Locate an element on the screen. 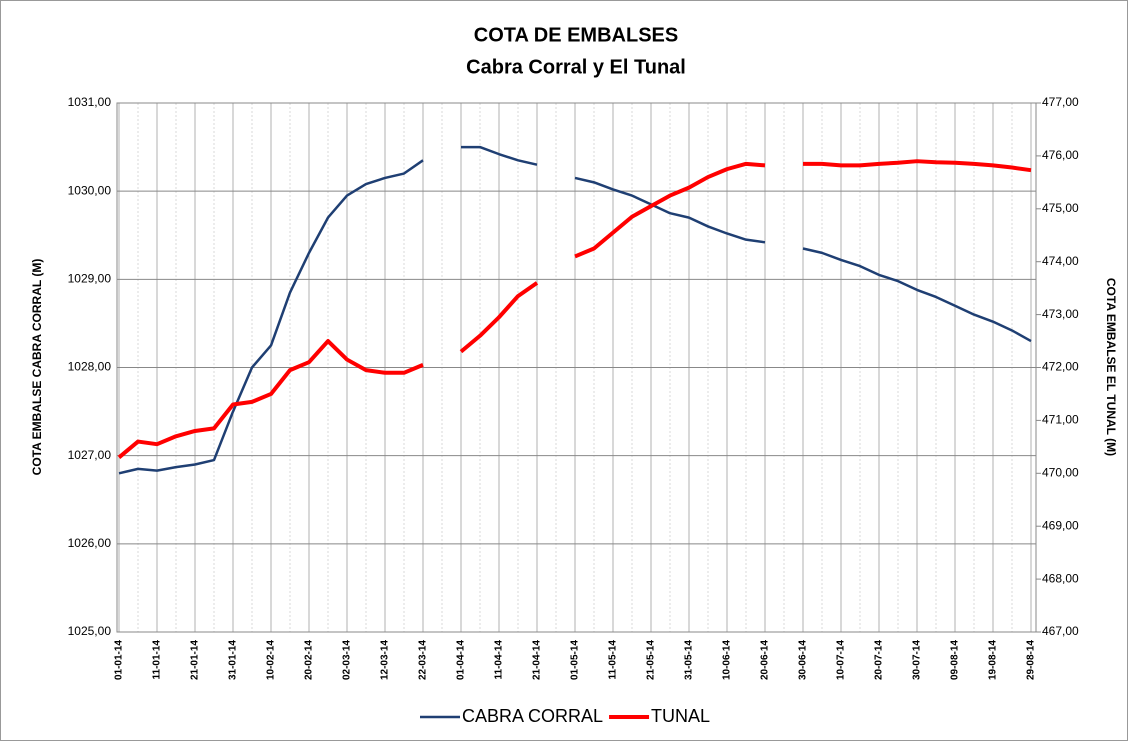 This screenshot has width=1129, height=742. x-tick-label: 01-01-14 is located at coordinates (119, 660).